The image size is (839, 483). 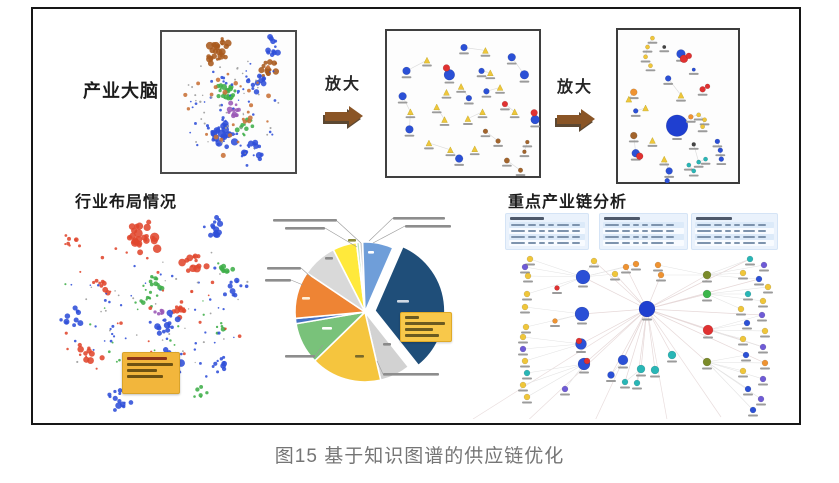 I want to click on key-chain-label: 重点产业链分析, so click(x=568, y=202).